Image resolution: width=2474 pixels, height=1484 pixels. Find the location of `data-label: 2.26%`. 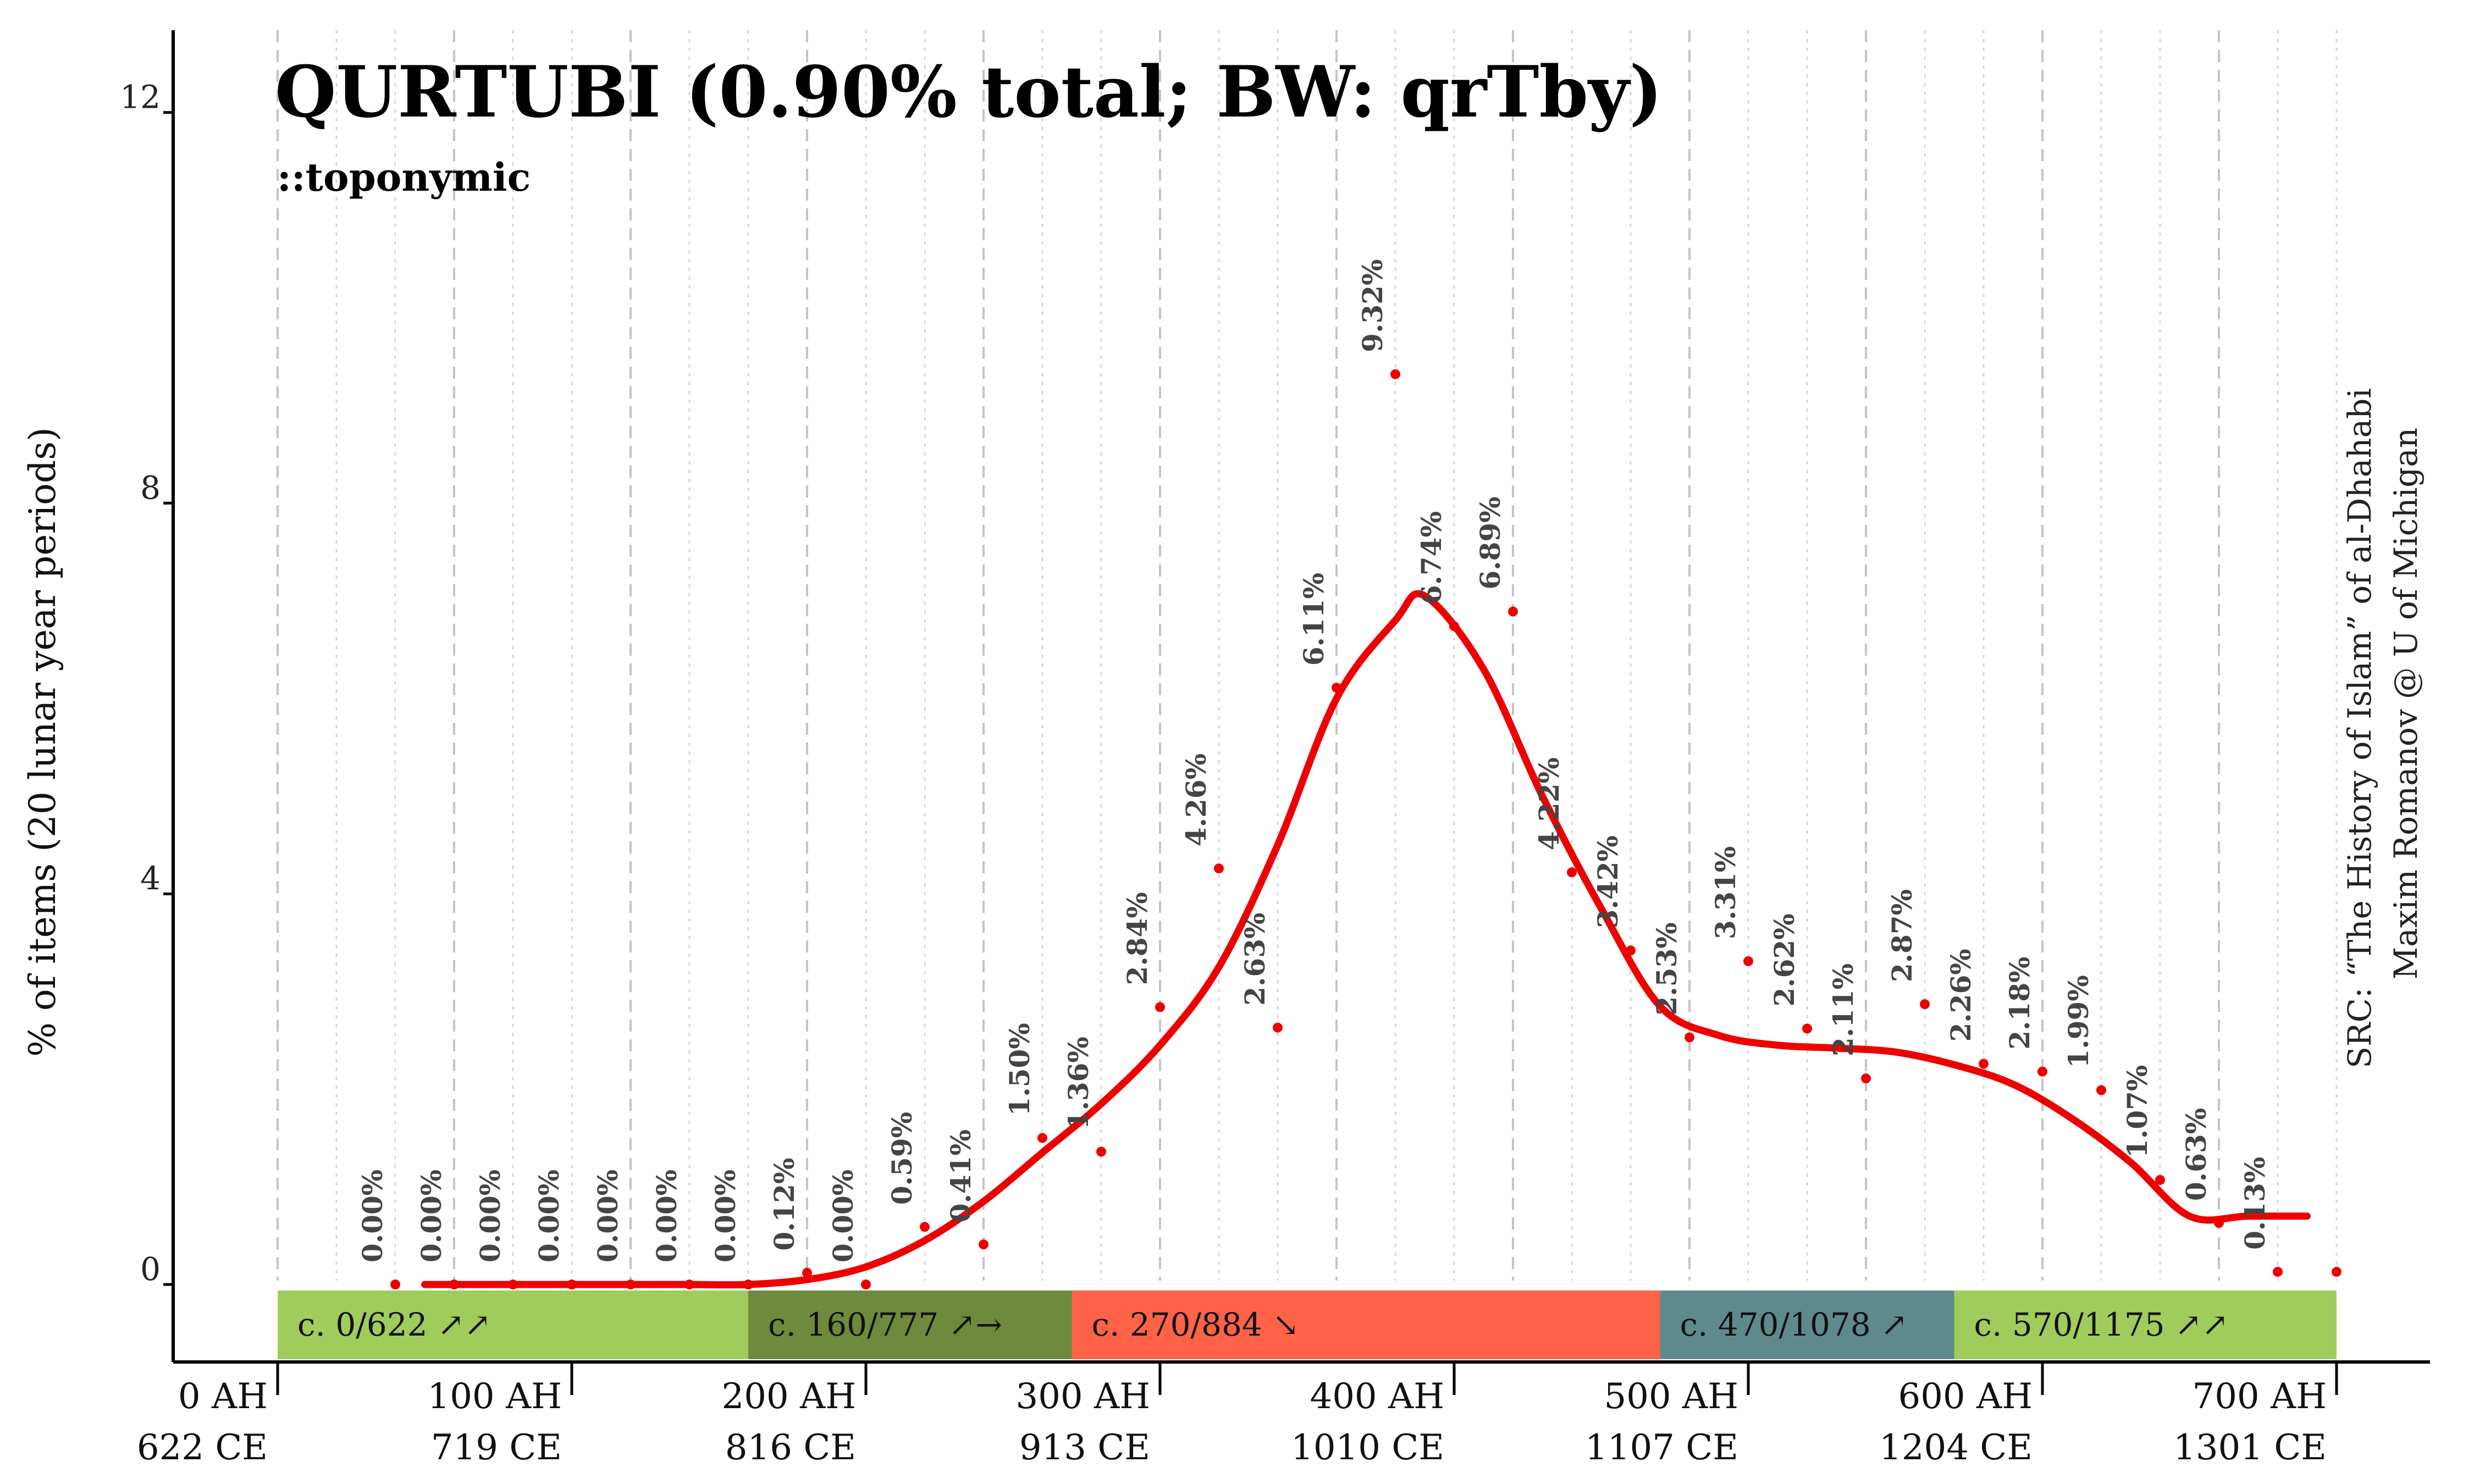

data-label: 2.26% is located at coordinates (1961, 995).